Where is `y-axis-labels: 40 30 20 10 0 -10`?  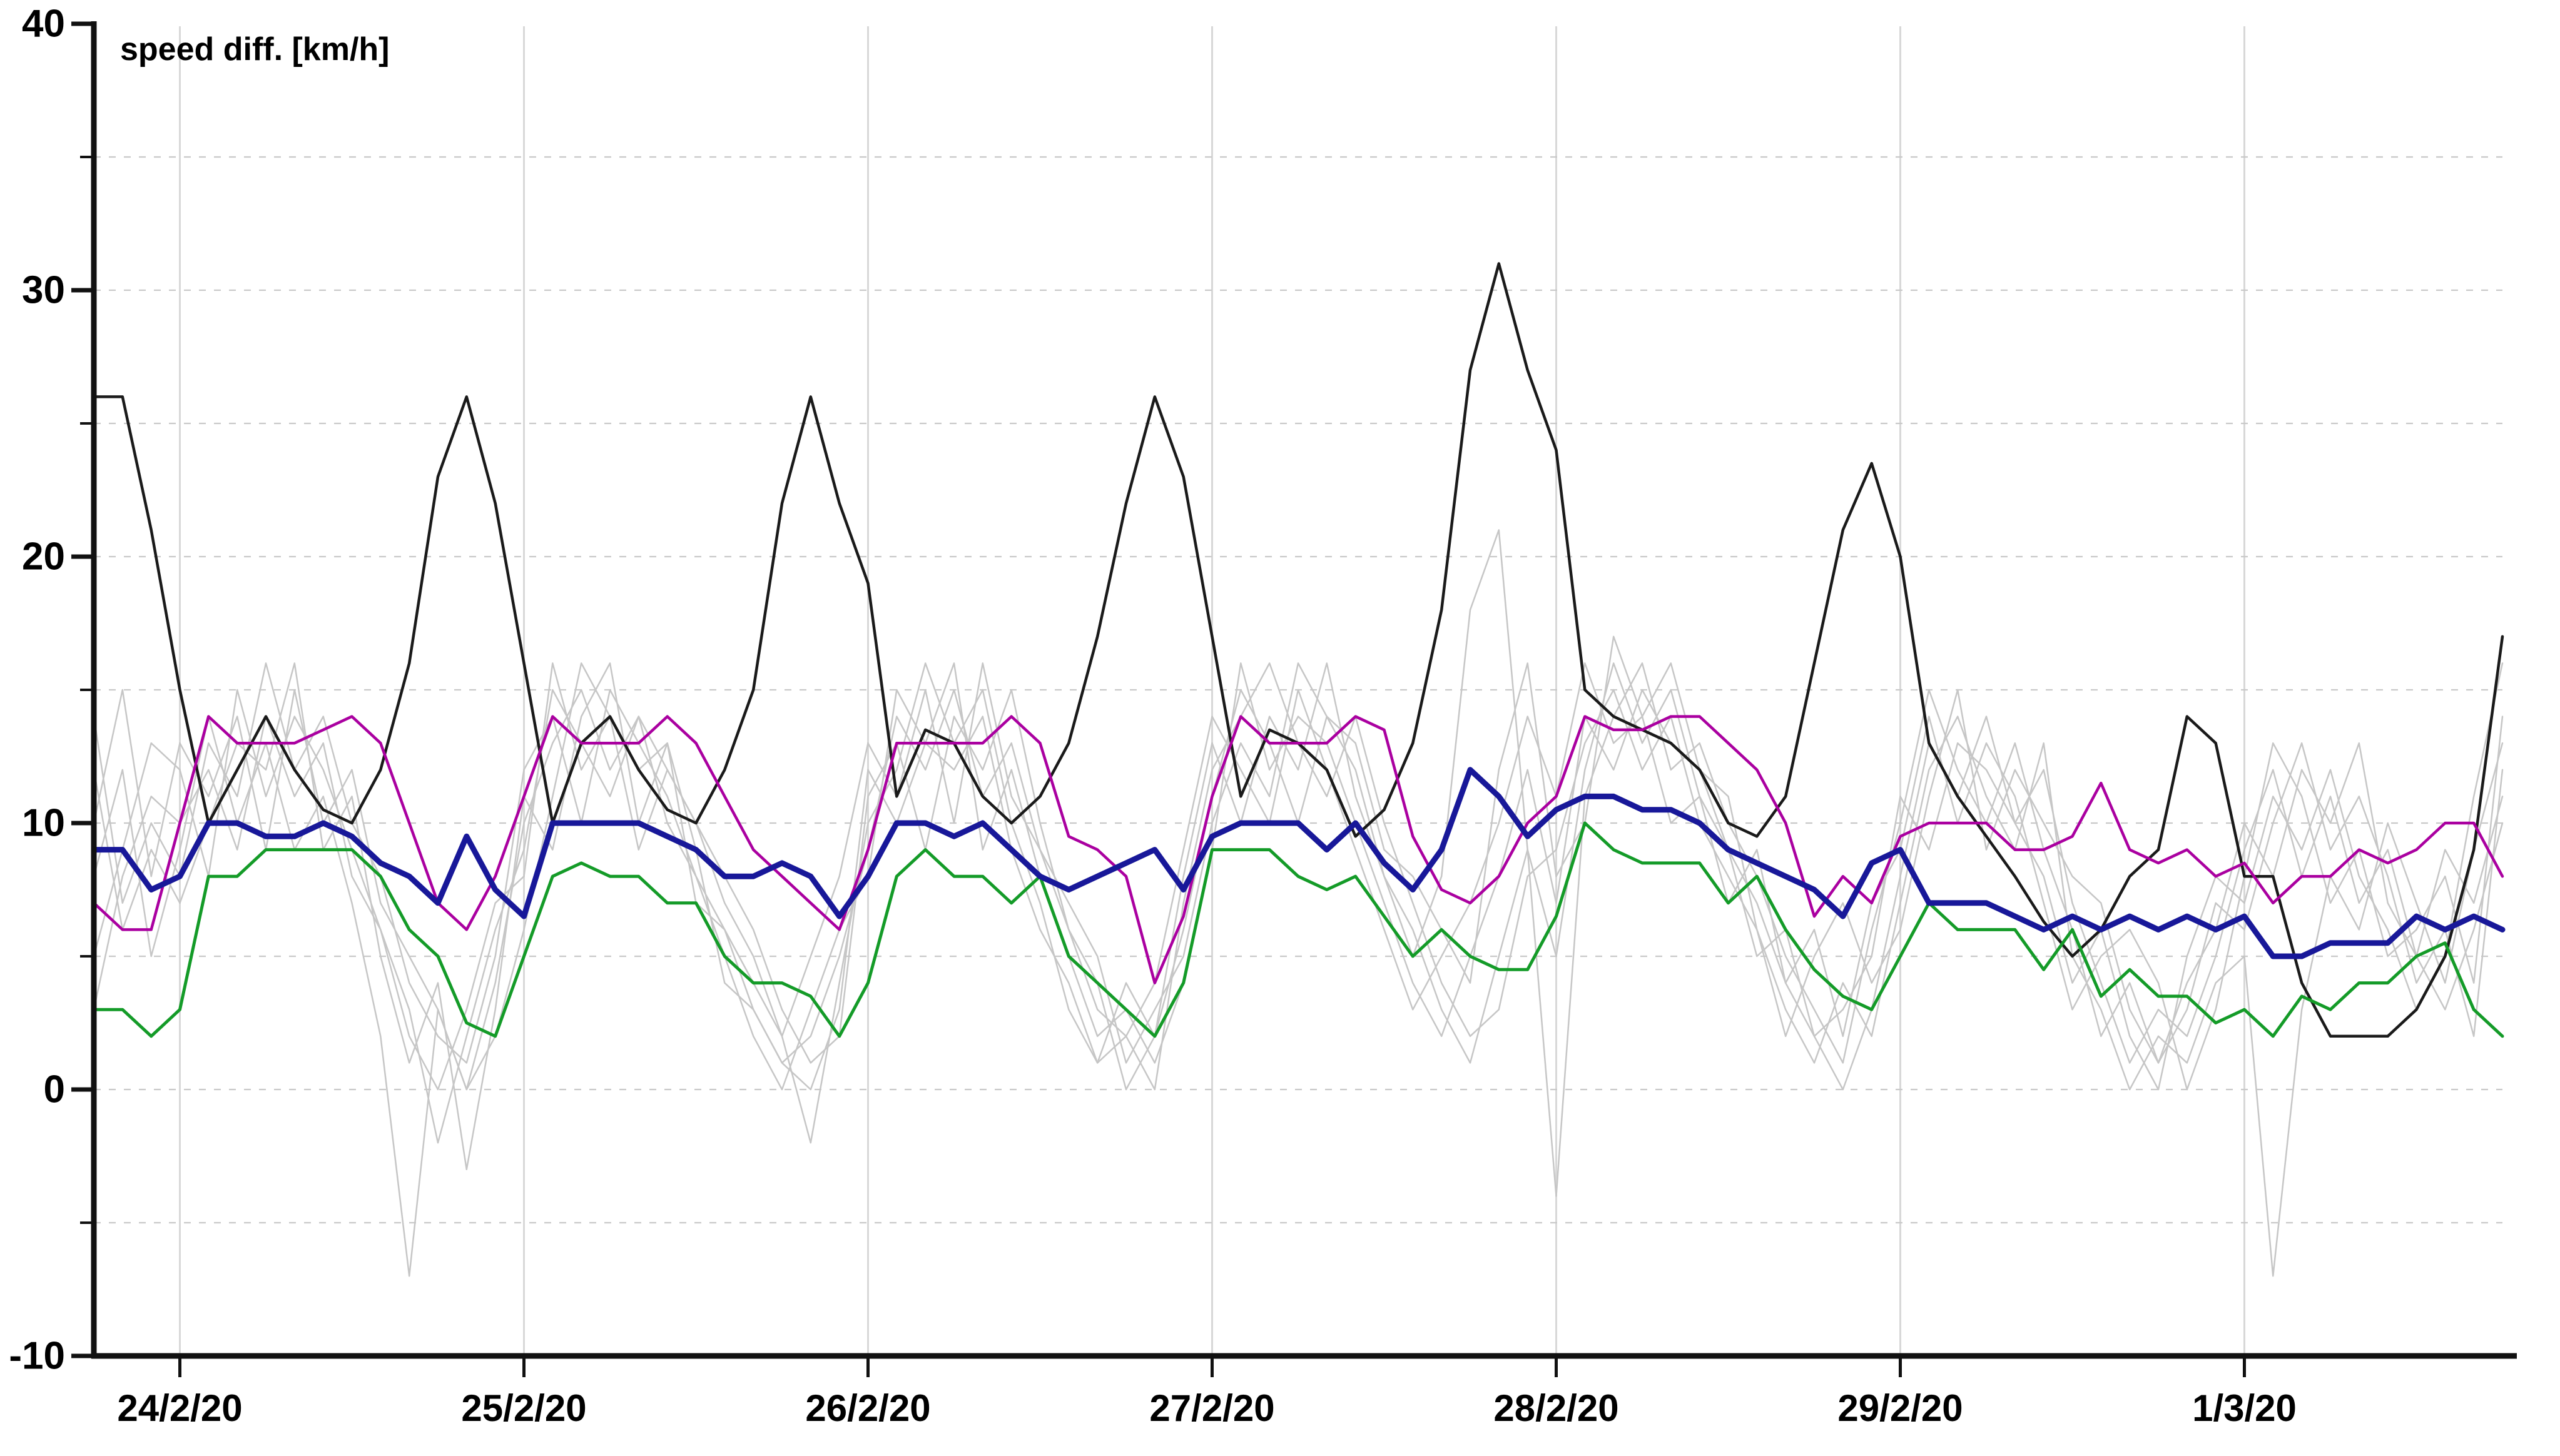 y-axis-labels: 40 30 20 10 0 -10 is located at coordinates (37, 690).